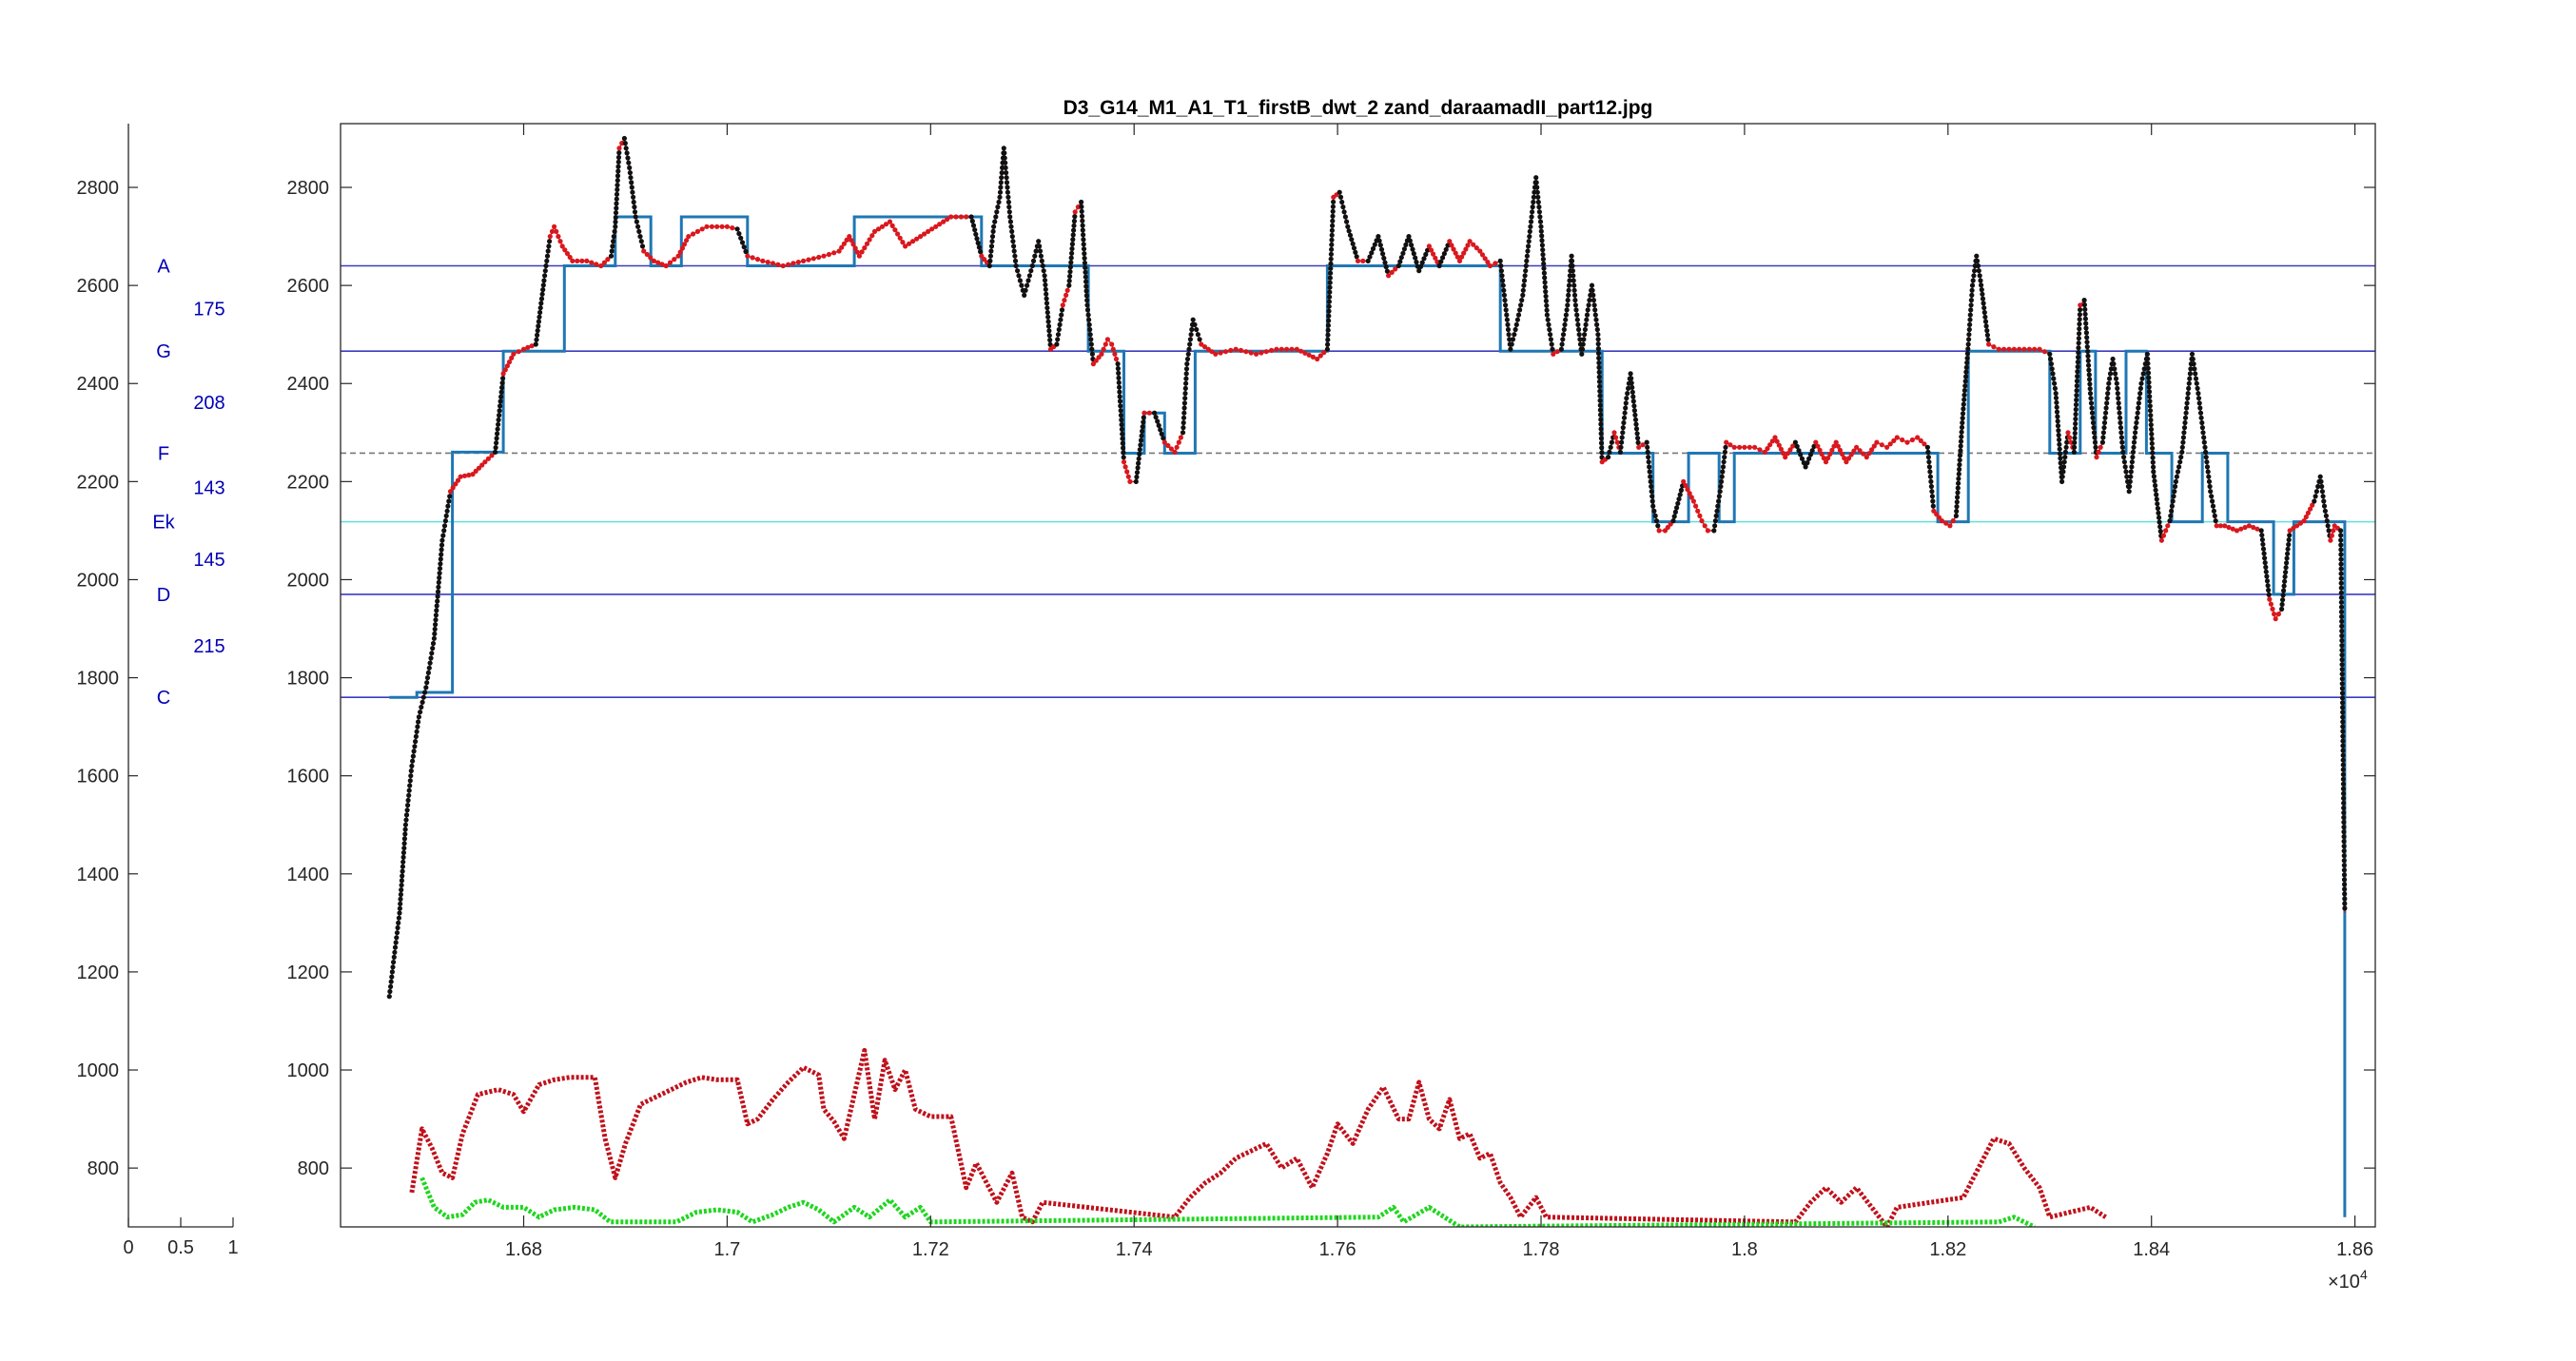  What do you see at coordinates (98, 287) in the screenshot?
I see `left-y-tick-label: 2600` at bounding box center [98, 287].